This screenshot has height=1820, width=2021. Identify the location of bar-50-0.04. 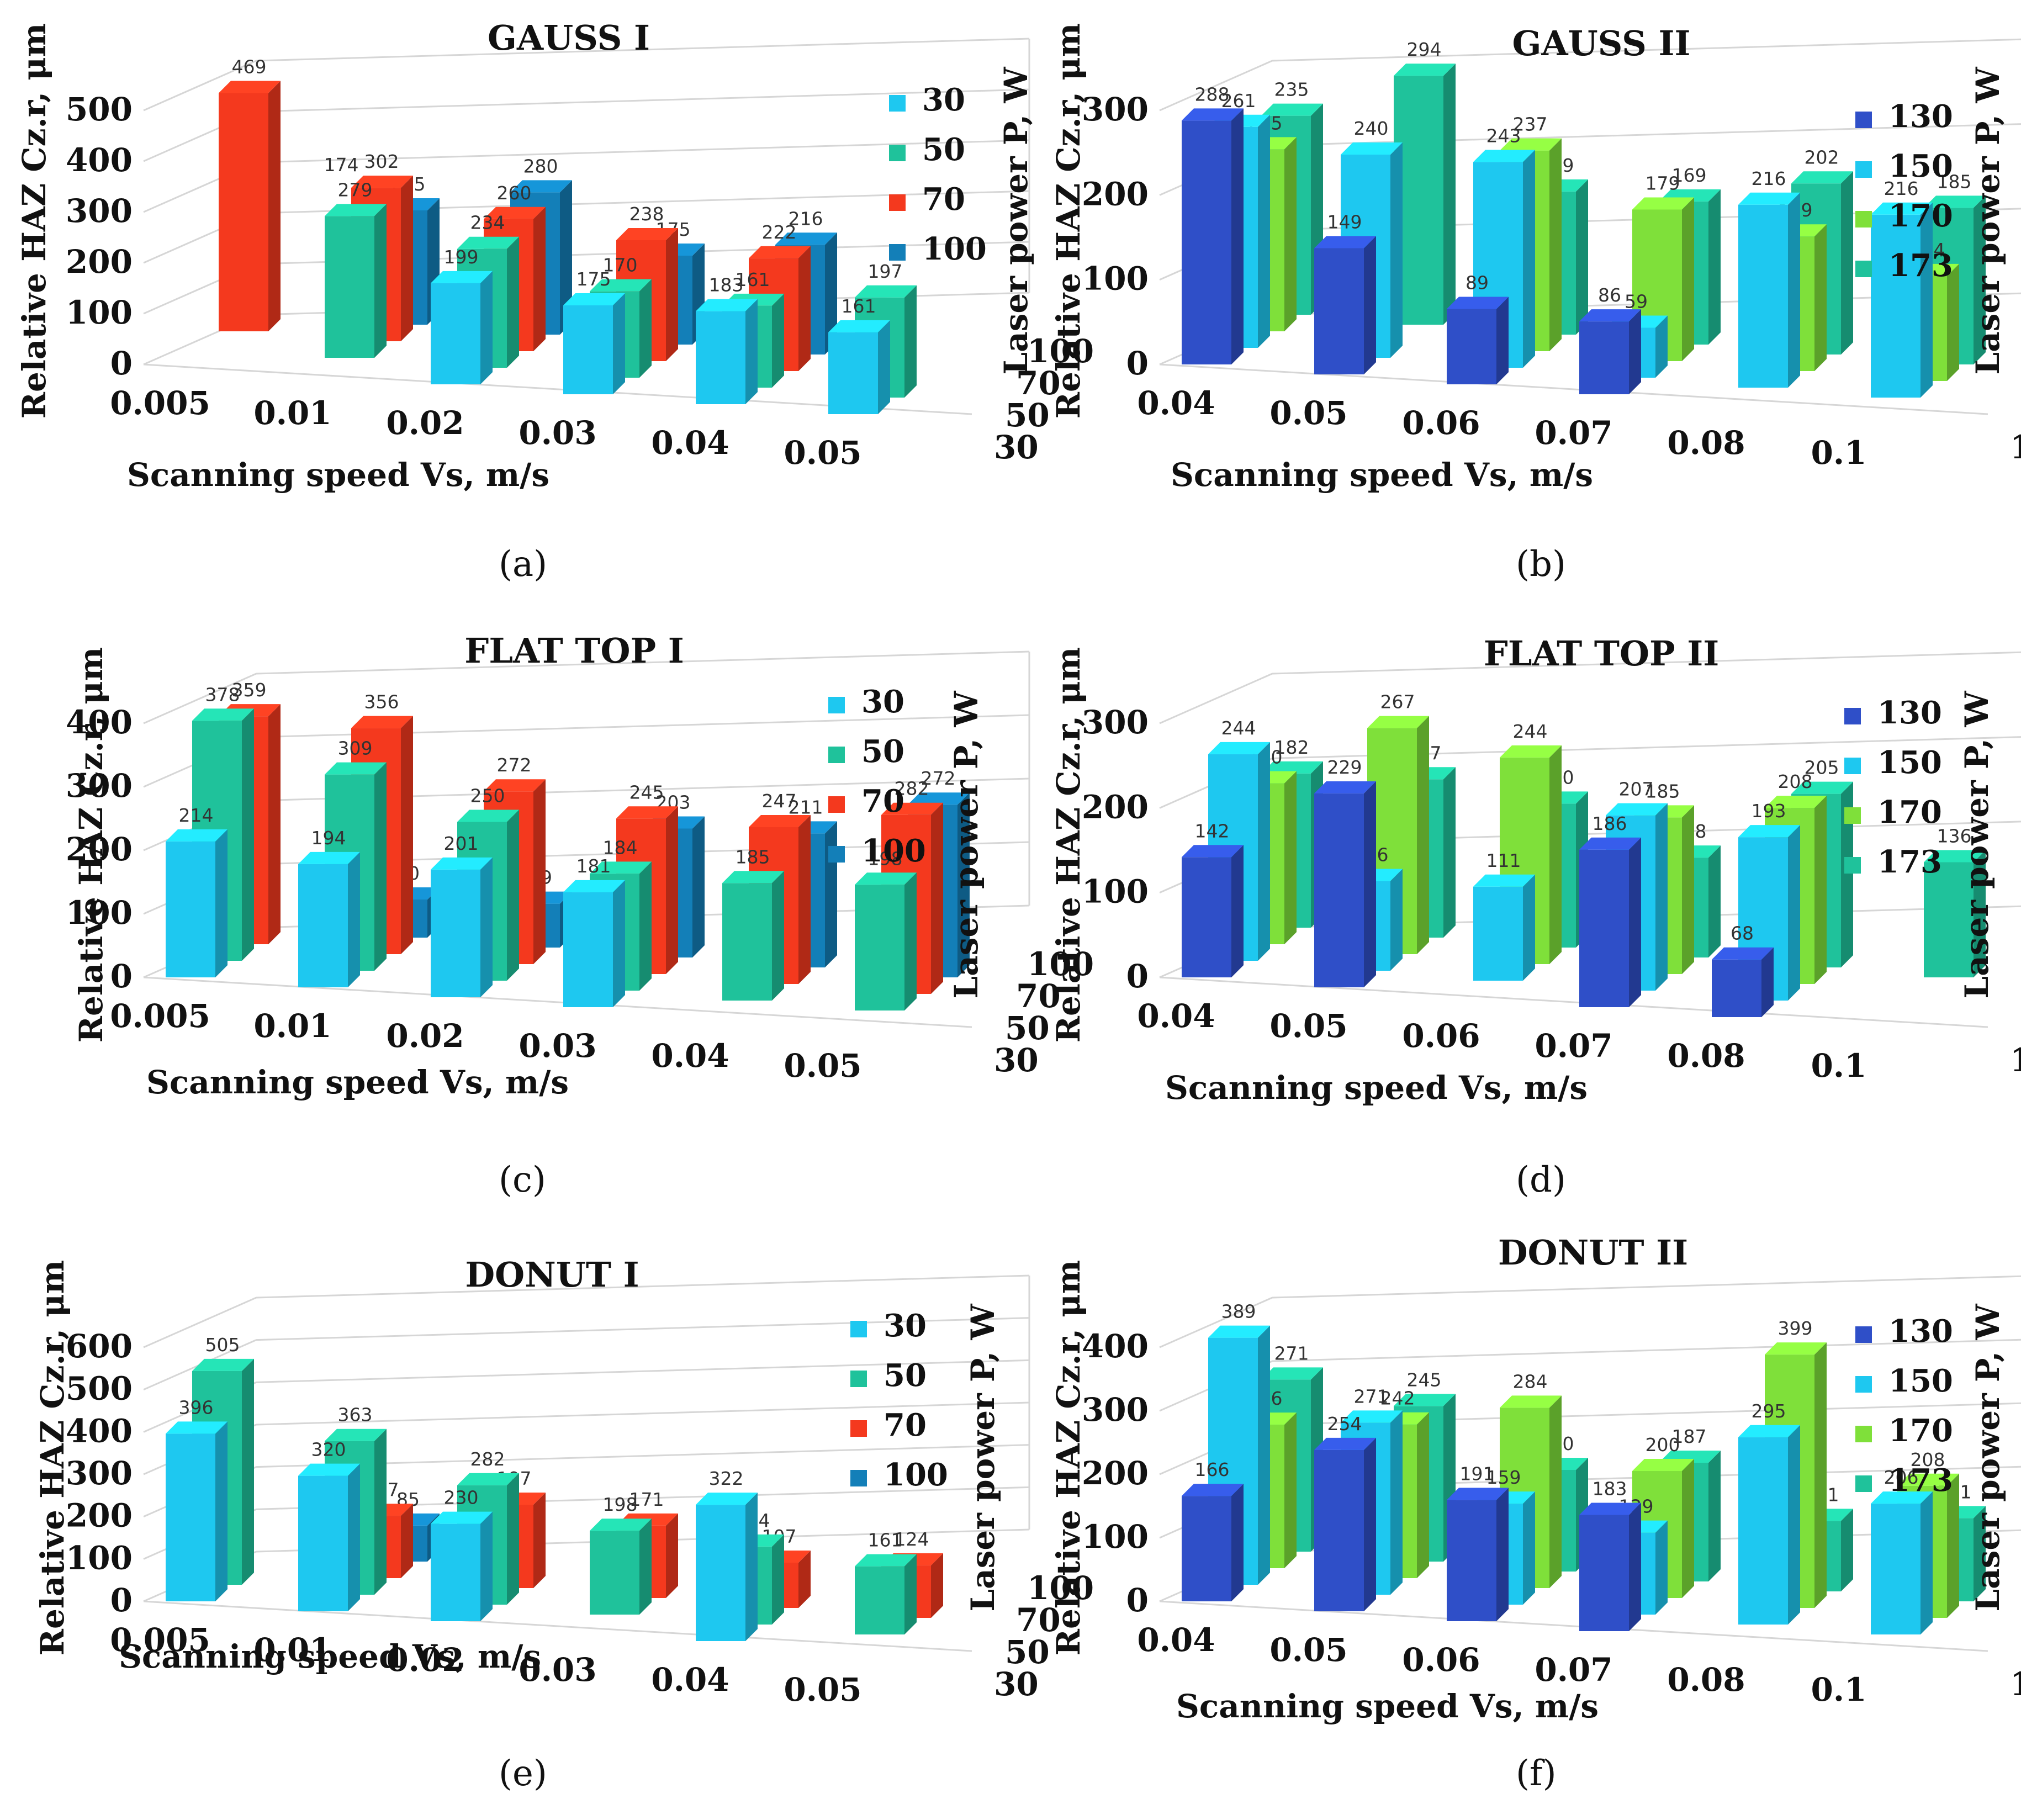
(753, 936).